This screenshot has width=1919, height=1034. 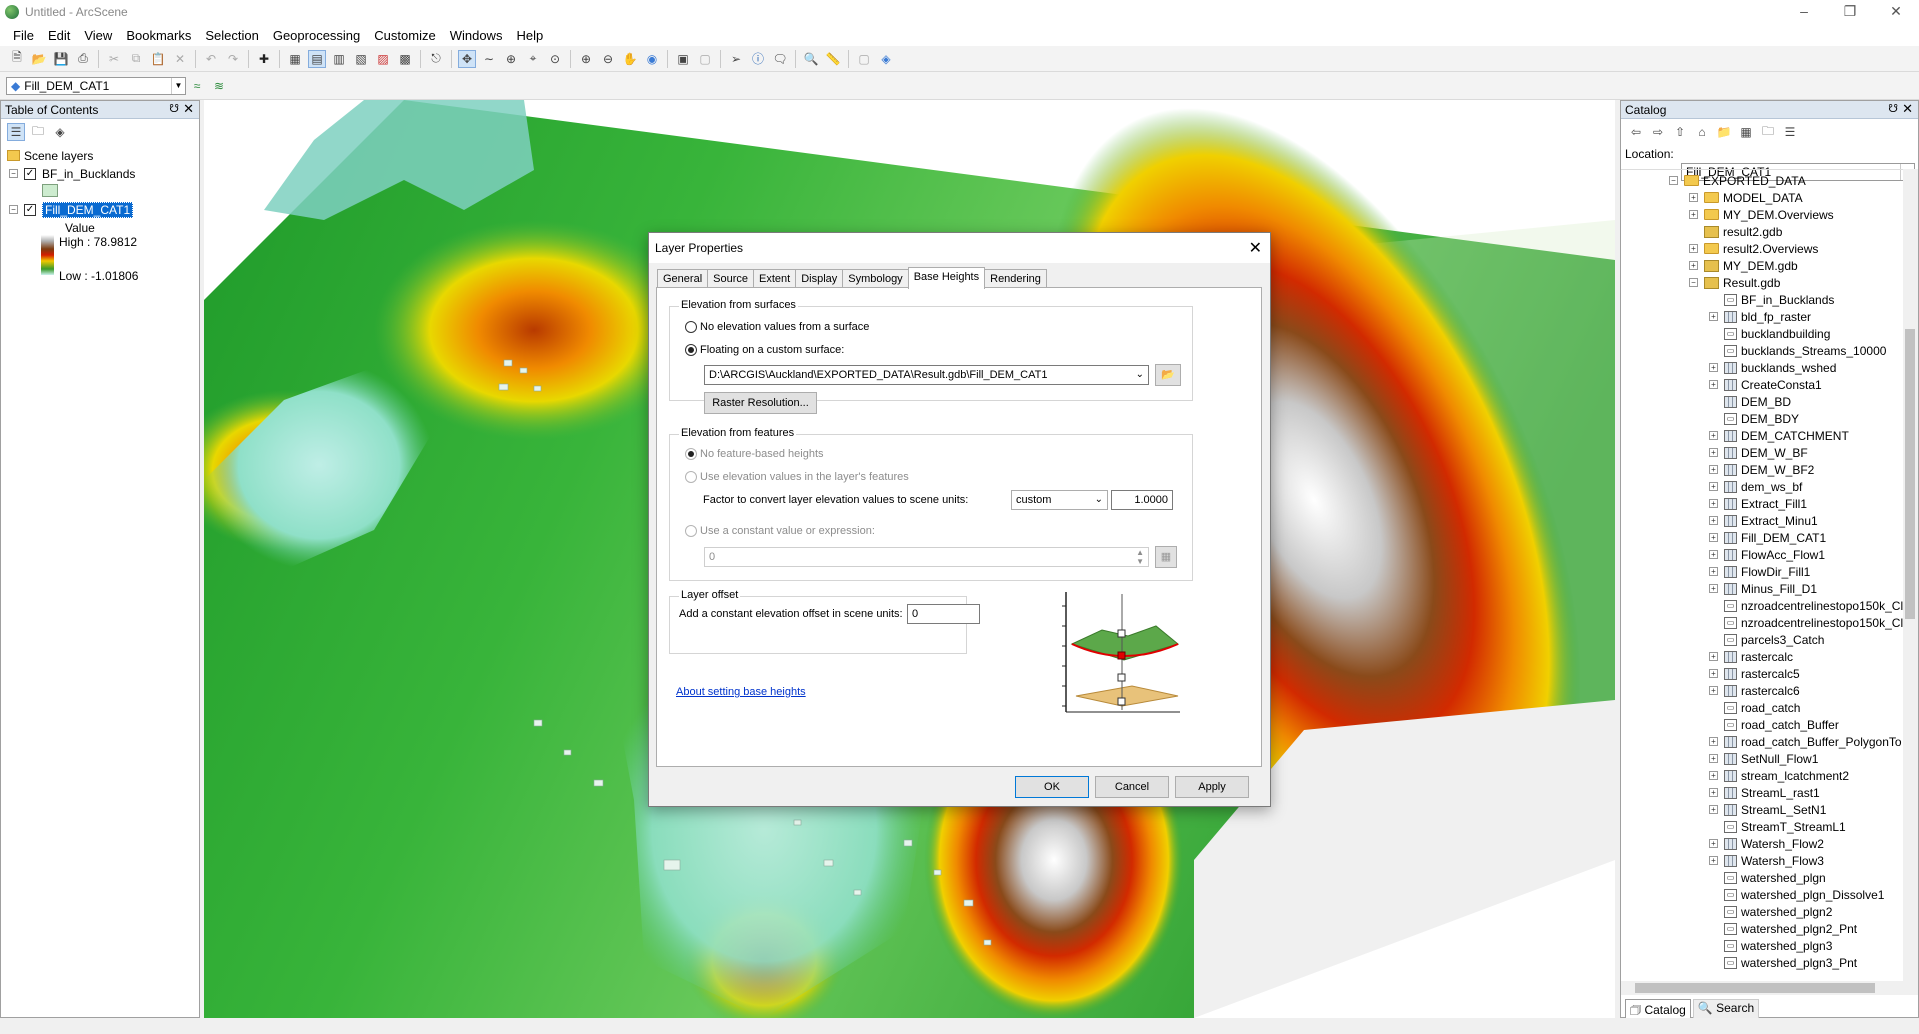 What do you see at coordinates (780, 58) in the screenshot?
I see `html-popup-icon: 🗨` at bounding box center [780, 58].